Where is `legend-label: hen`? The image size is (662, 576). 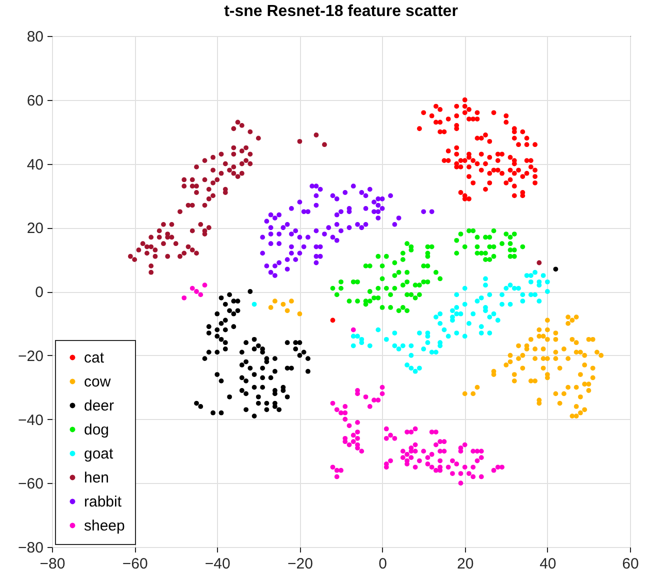
legend-label: hen is located at coordinates (97, 478).